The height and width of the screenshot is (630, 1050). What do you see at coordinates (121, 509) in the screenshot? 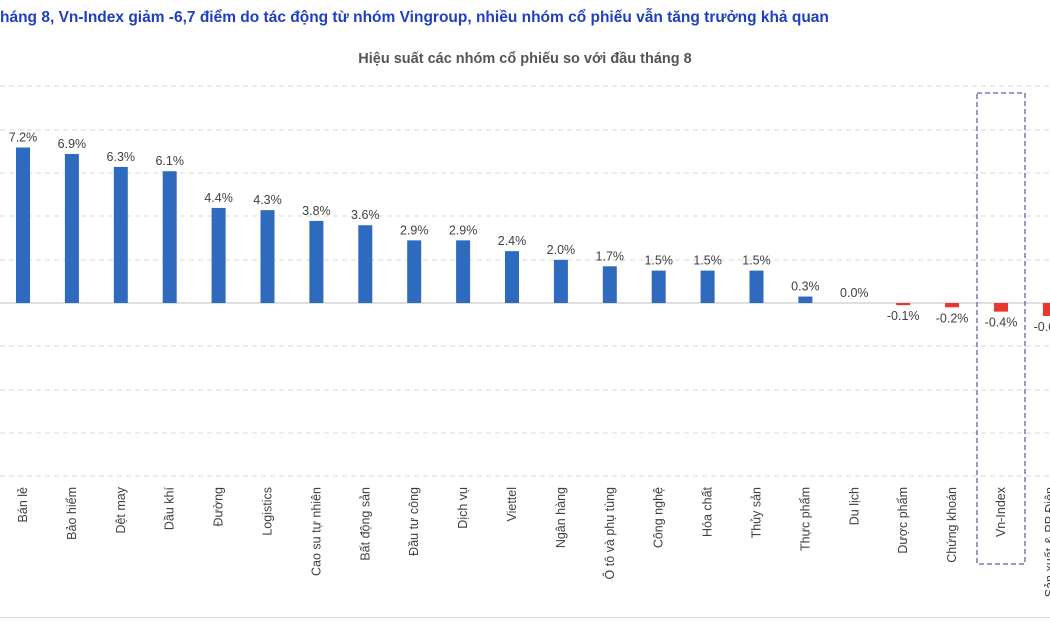
I see `category-label: Dệt may` at bounding box center [121, 509].